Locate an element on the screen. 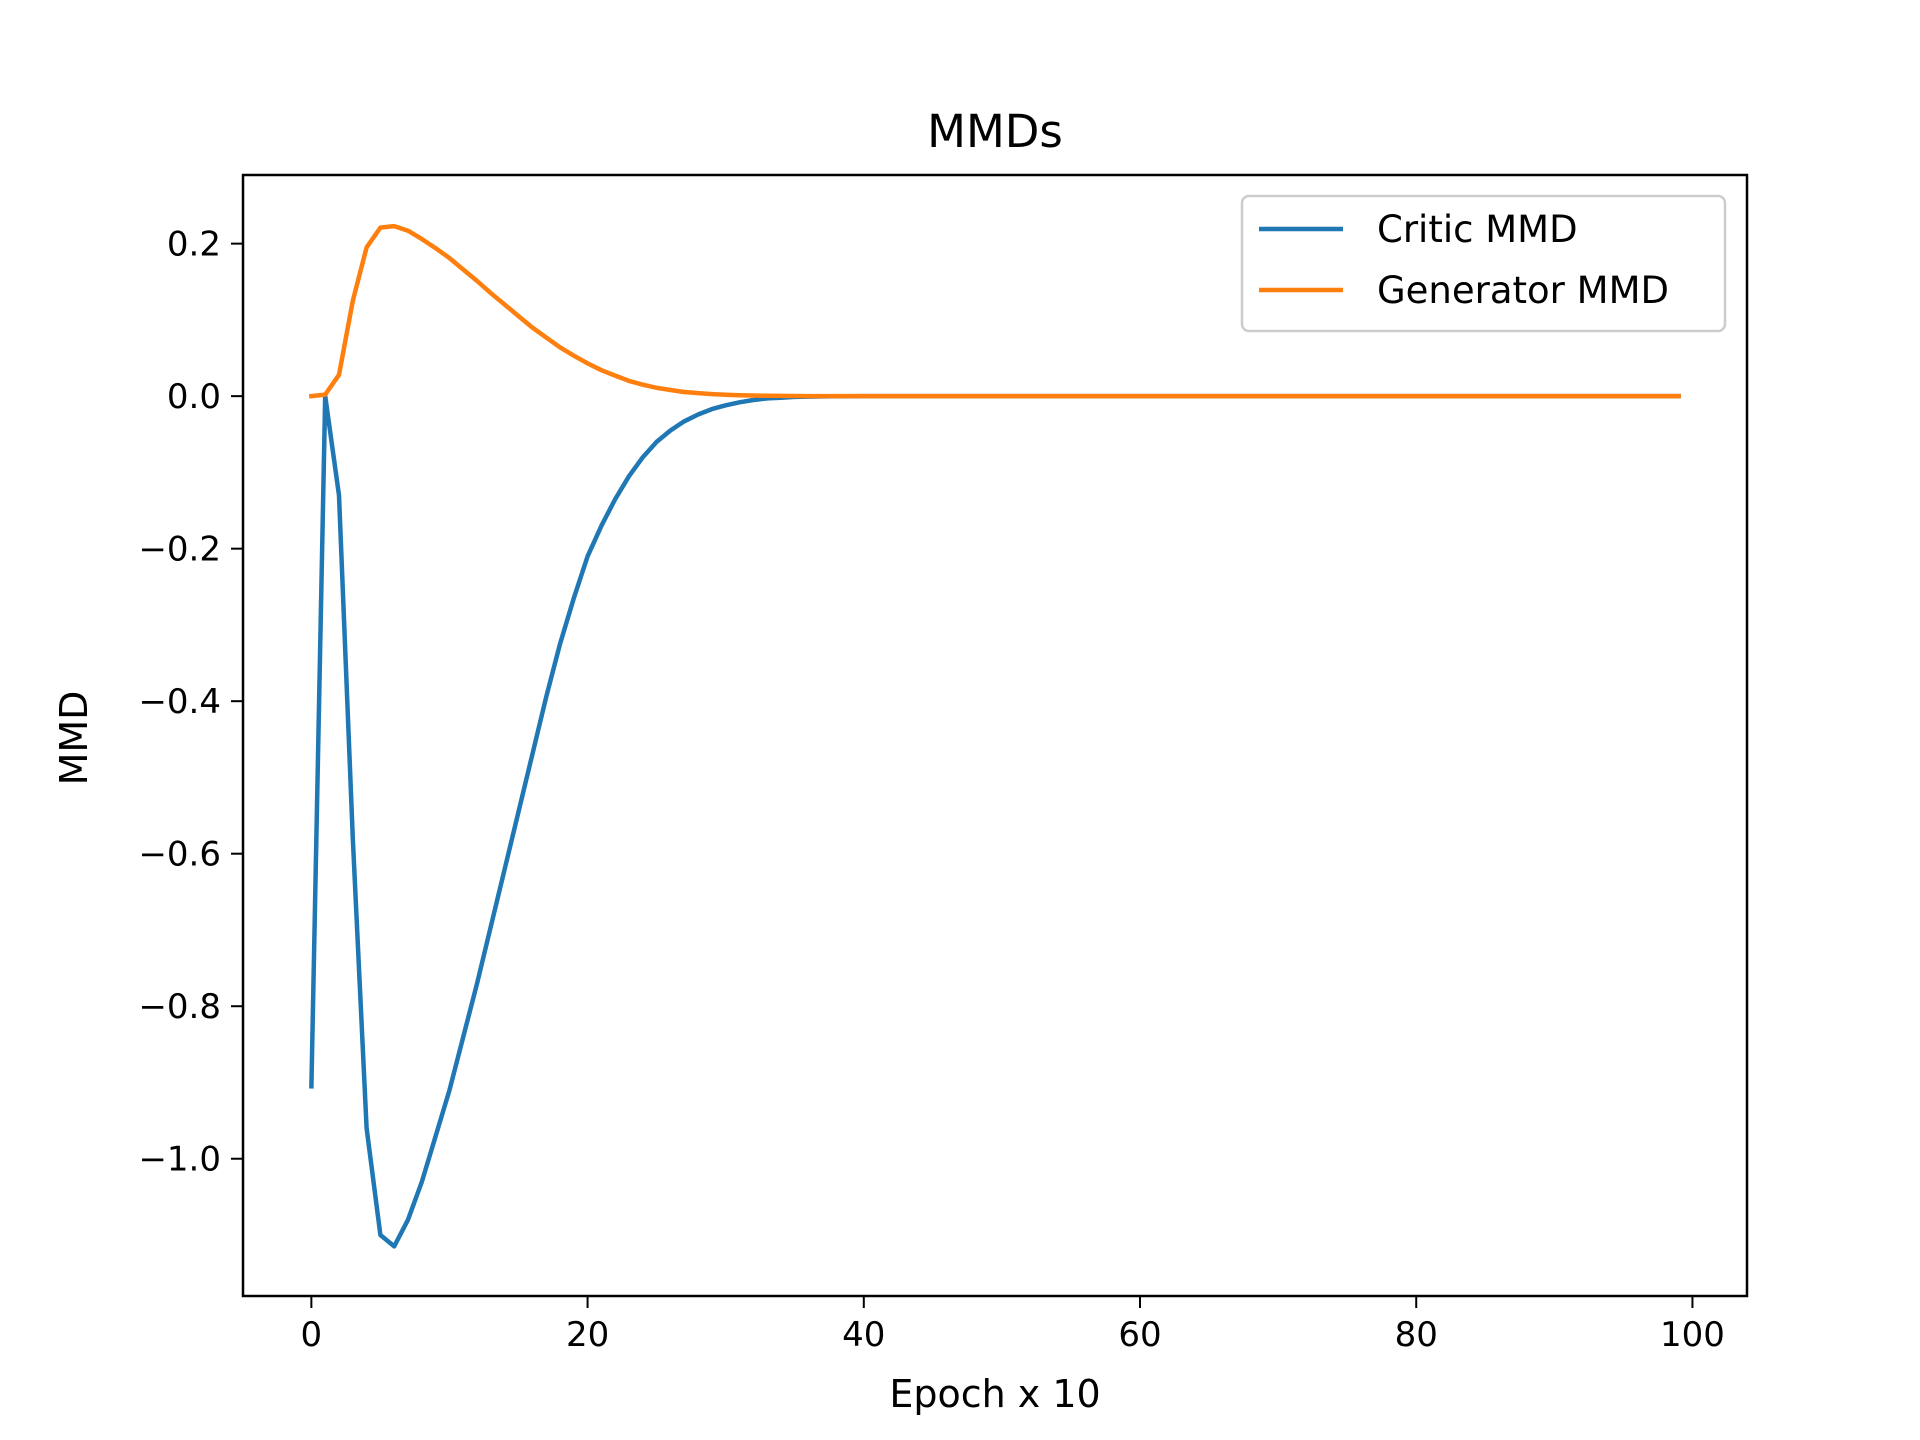  x-tick-label: 40 is located at coordinates (863, 1335).